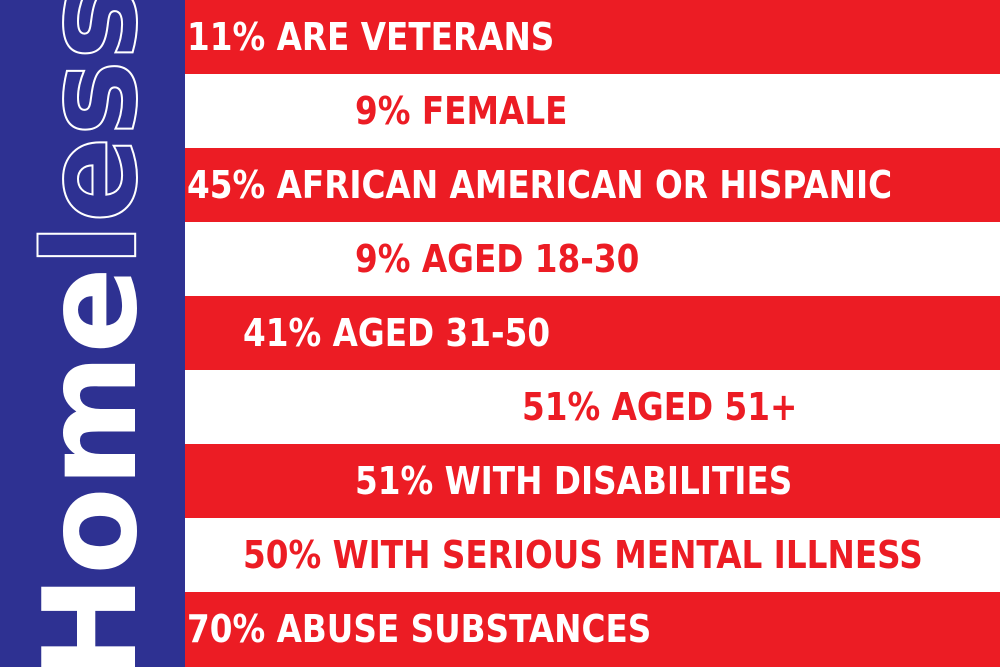 This screenshot has width=1000, height=667. Describe the element at coordinates (660, 407) in the screenshot. I see `stat-aged-51-plus: 51% AGED 51+` at that location.